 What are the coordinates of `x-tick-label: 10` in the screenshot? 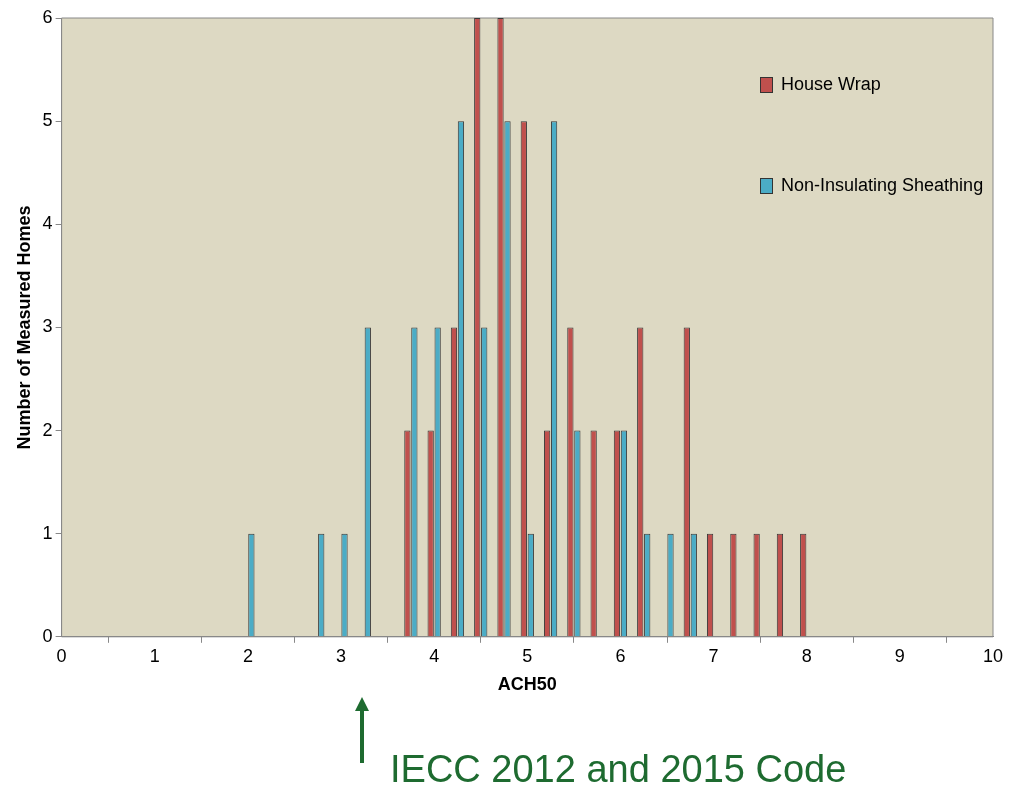 It's located at (993, 655).